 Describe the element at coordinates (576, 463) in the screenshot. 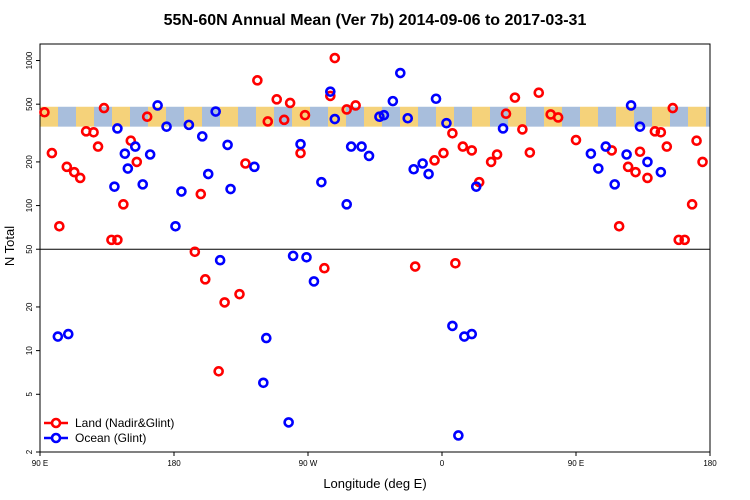

I see `x-tick-label: 90 E` at that location.